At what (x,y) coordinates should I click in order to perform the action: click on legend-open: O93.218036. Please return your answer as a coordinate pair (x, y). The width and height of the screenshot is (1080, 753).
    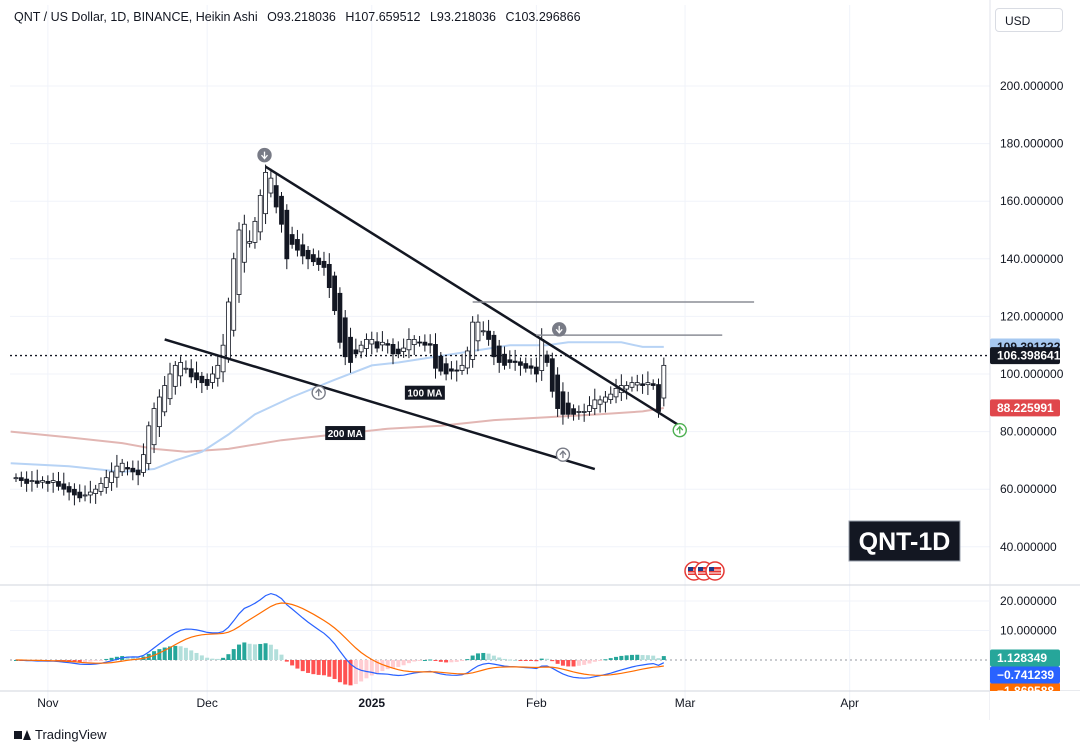
    Looking at the image, I should click on (301, 17).